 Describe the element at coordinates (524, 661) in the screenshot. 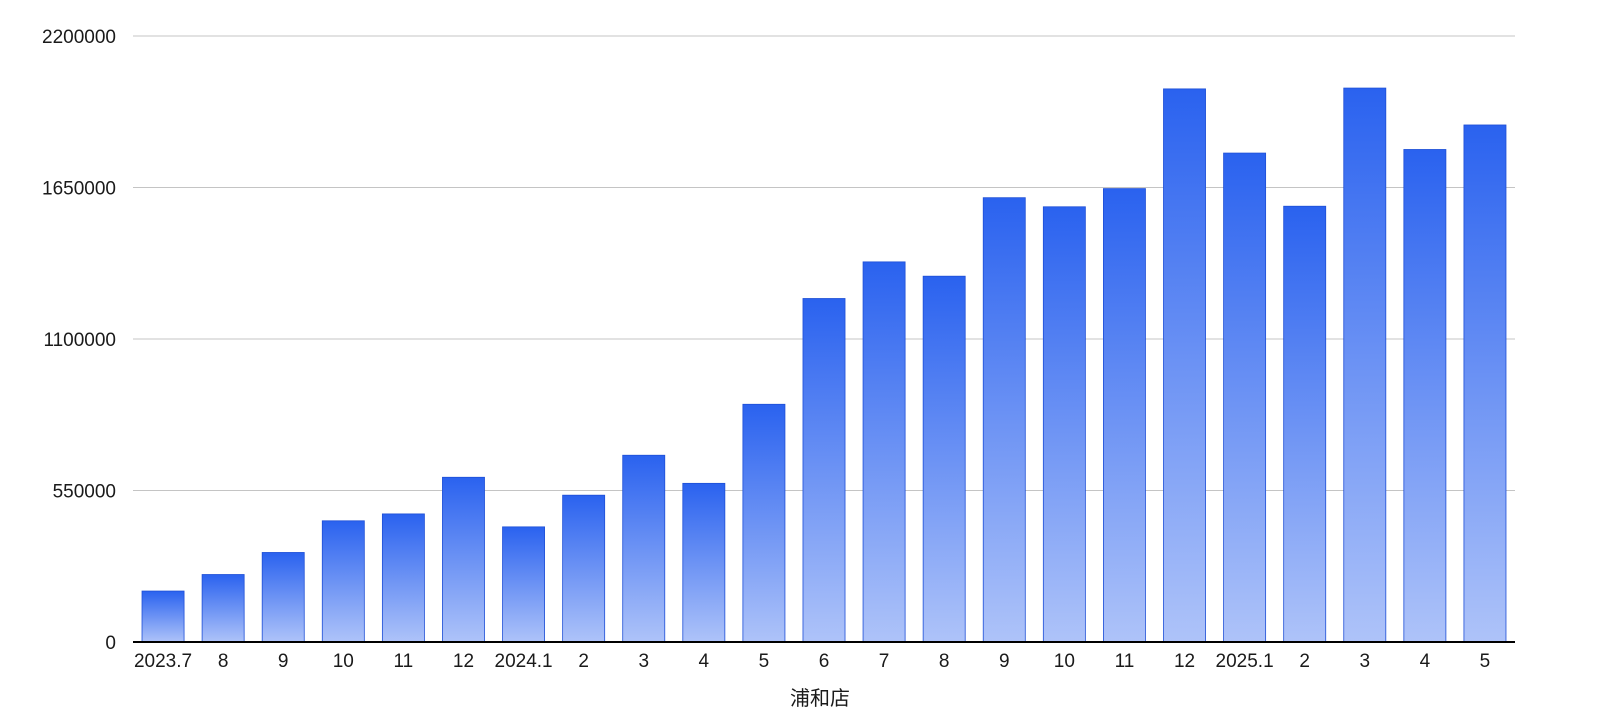

I see `x-tick-label: 2024.1` at that location.